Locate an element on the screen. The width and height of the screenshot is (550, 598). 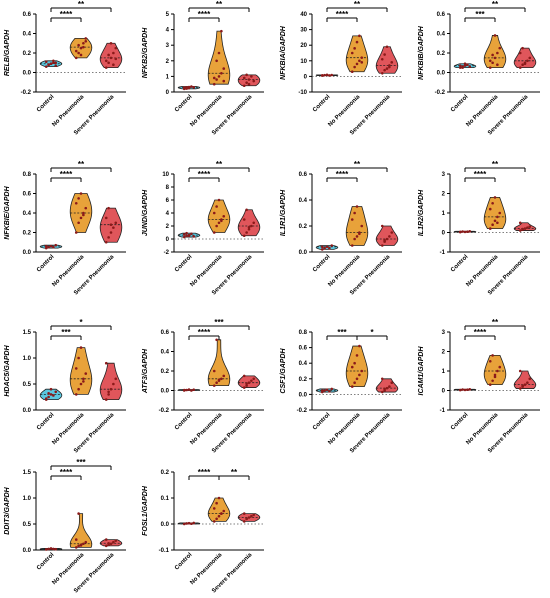
y-tick-label: -2 is located at coordinates (167, 253).